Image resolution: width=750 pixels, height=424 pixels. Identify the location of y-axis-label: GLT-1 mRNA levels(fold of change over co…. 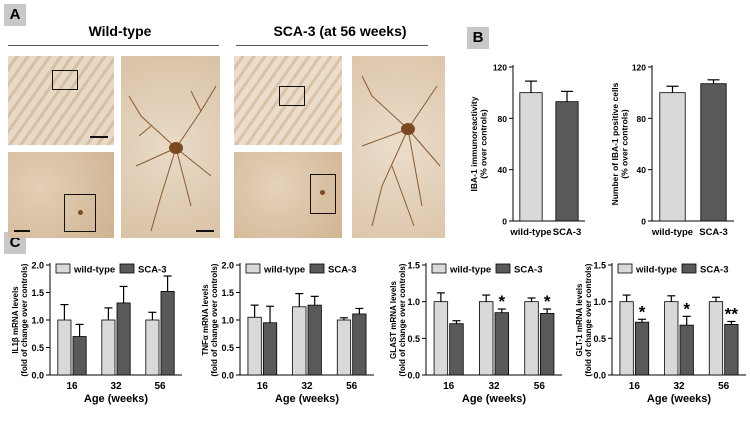
(584, 319).